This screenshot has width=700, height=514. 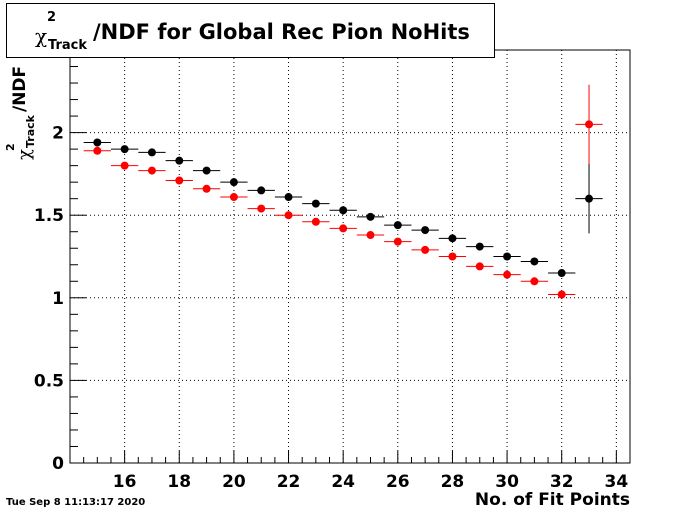 What do you see at coordinates (49, 381) in the screenshot?
I see `y-tick-label: 0.5` at bounding box center [49, 381].